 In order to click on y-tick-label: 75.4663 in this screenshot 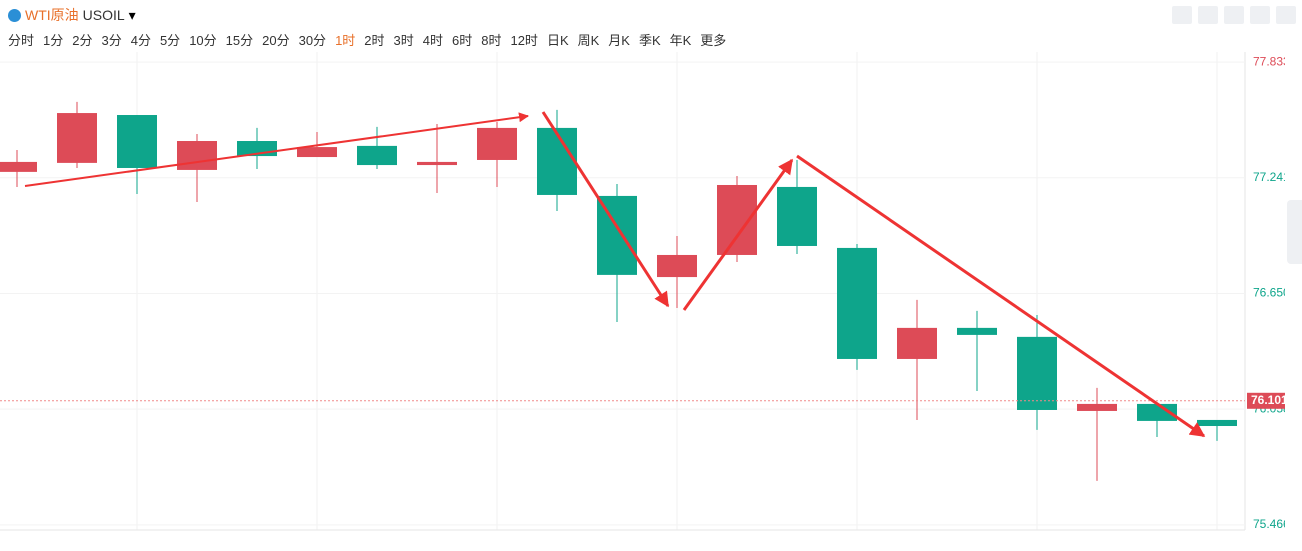, I will do `click(1269, 524)`.